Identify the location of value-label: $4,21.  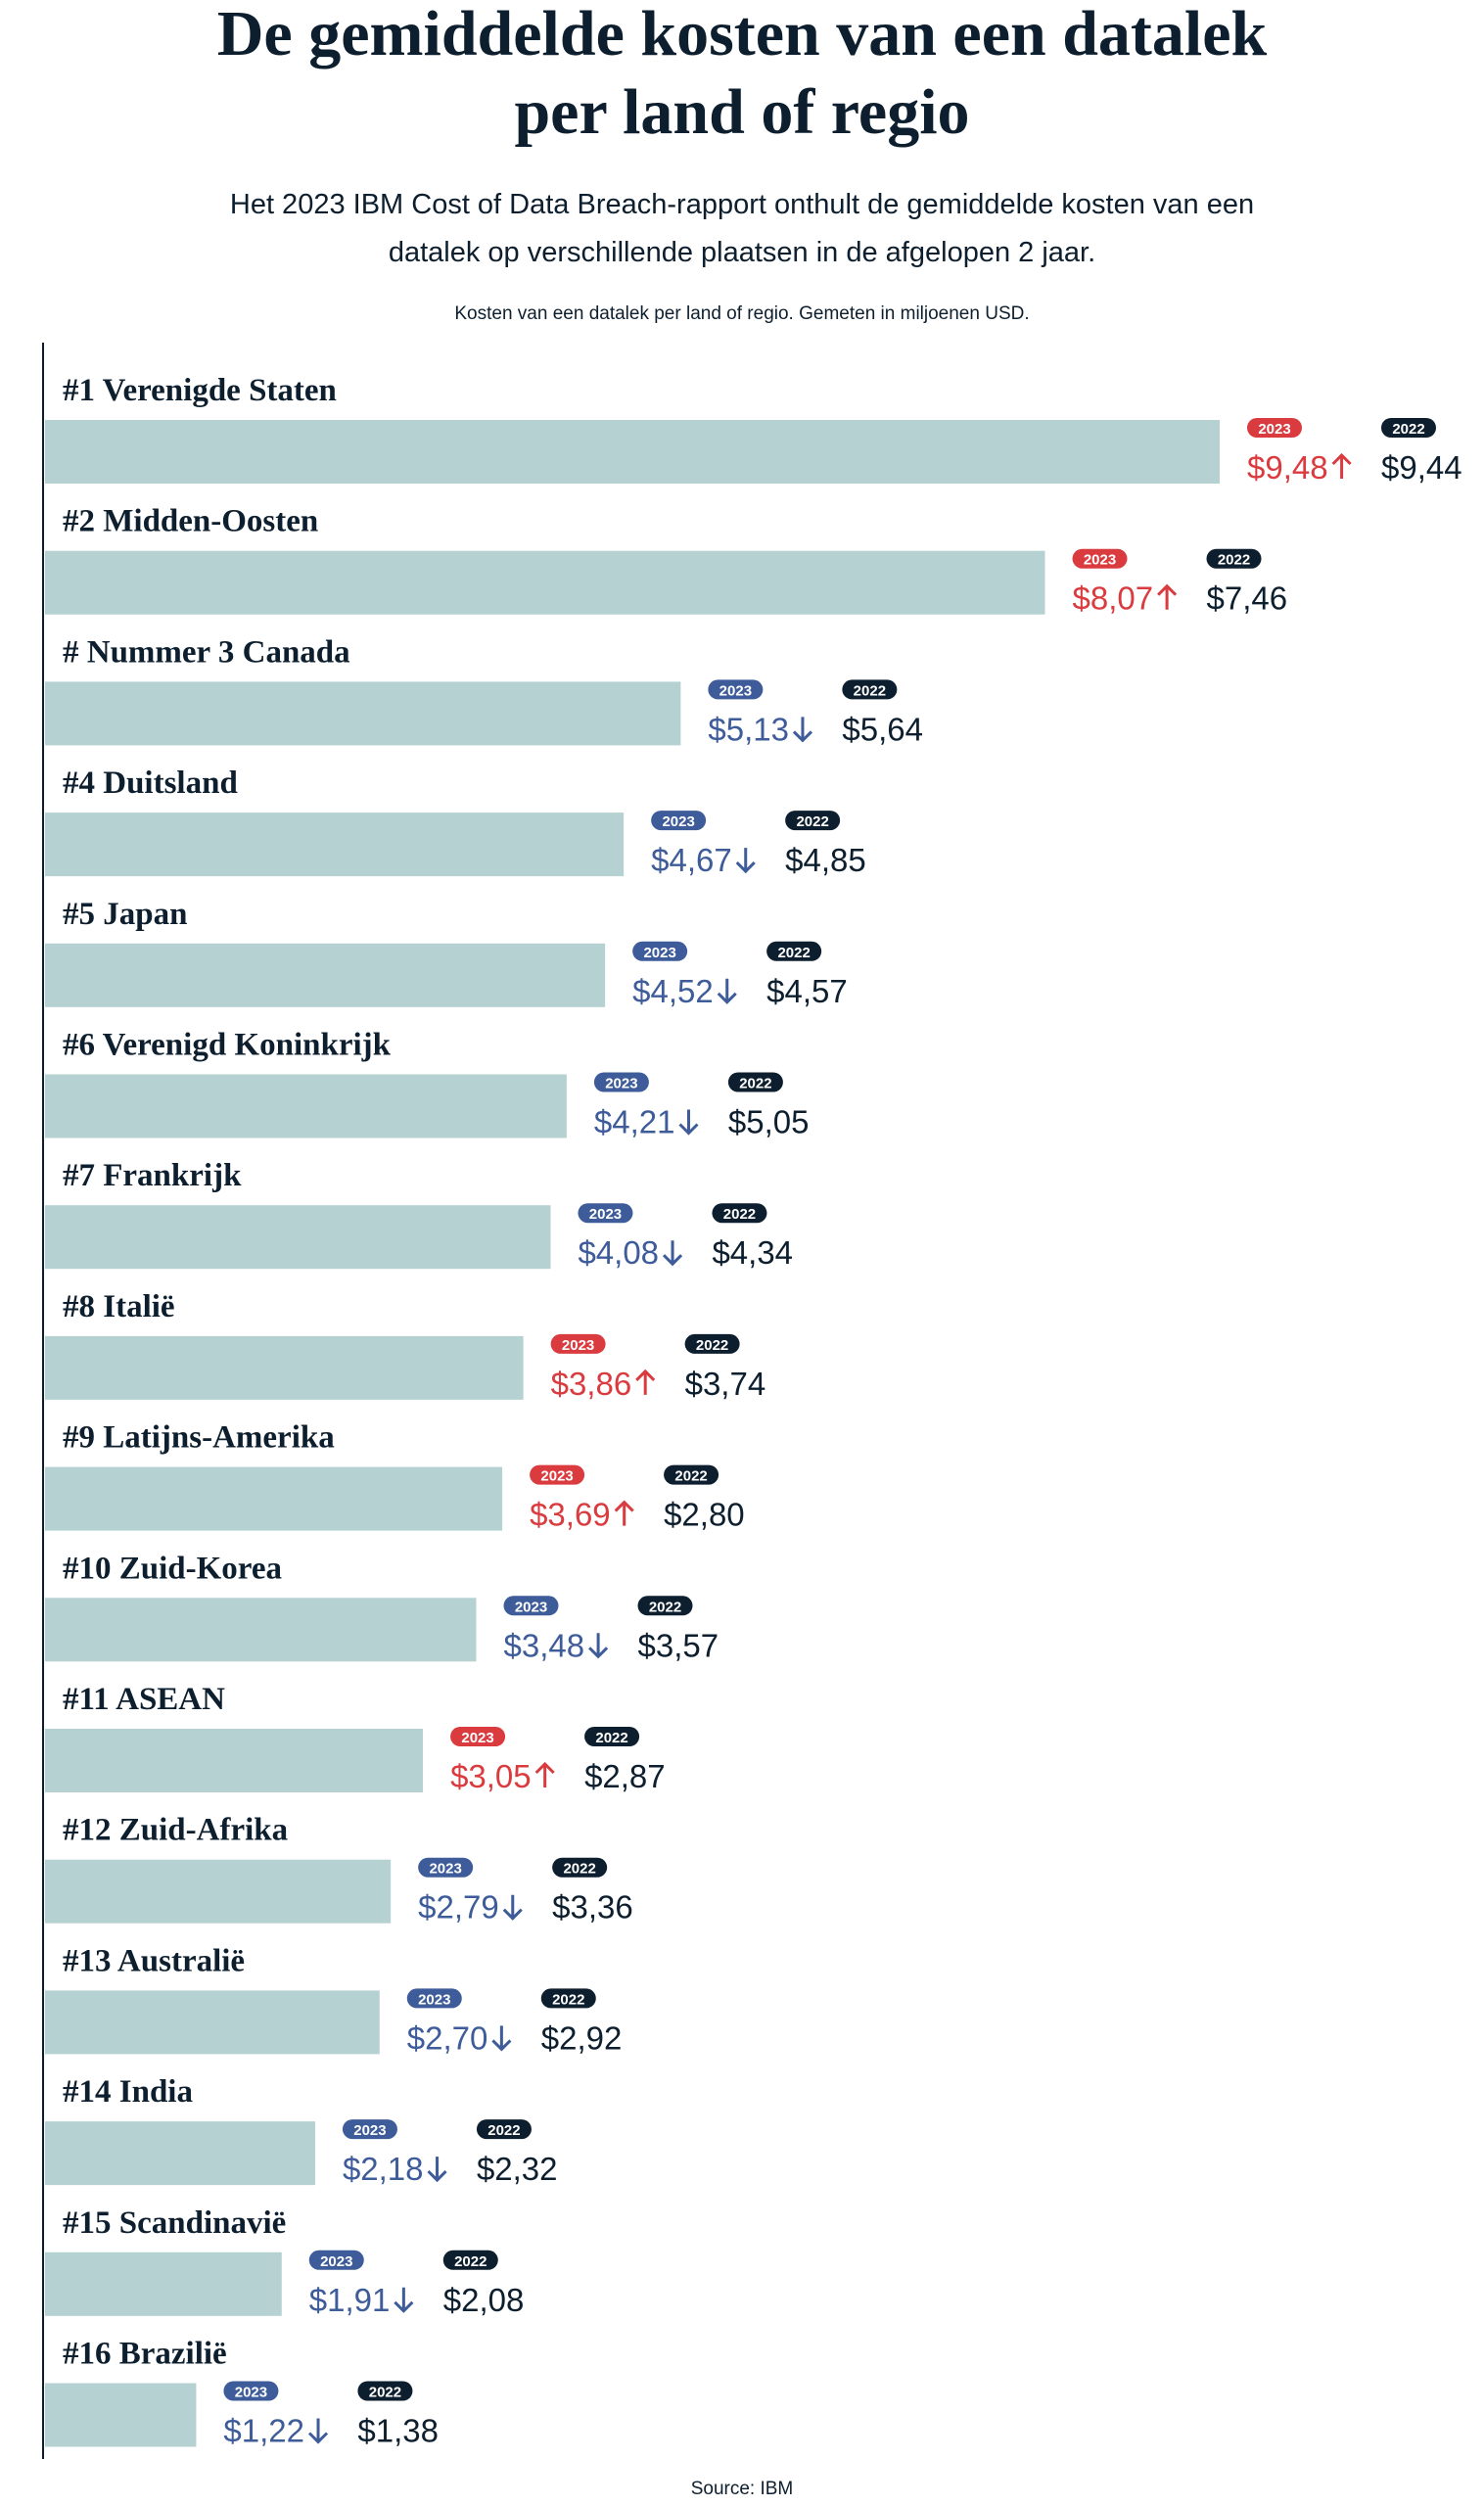
(634, 1122).